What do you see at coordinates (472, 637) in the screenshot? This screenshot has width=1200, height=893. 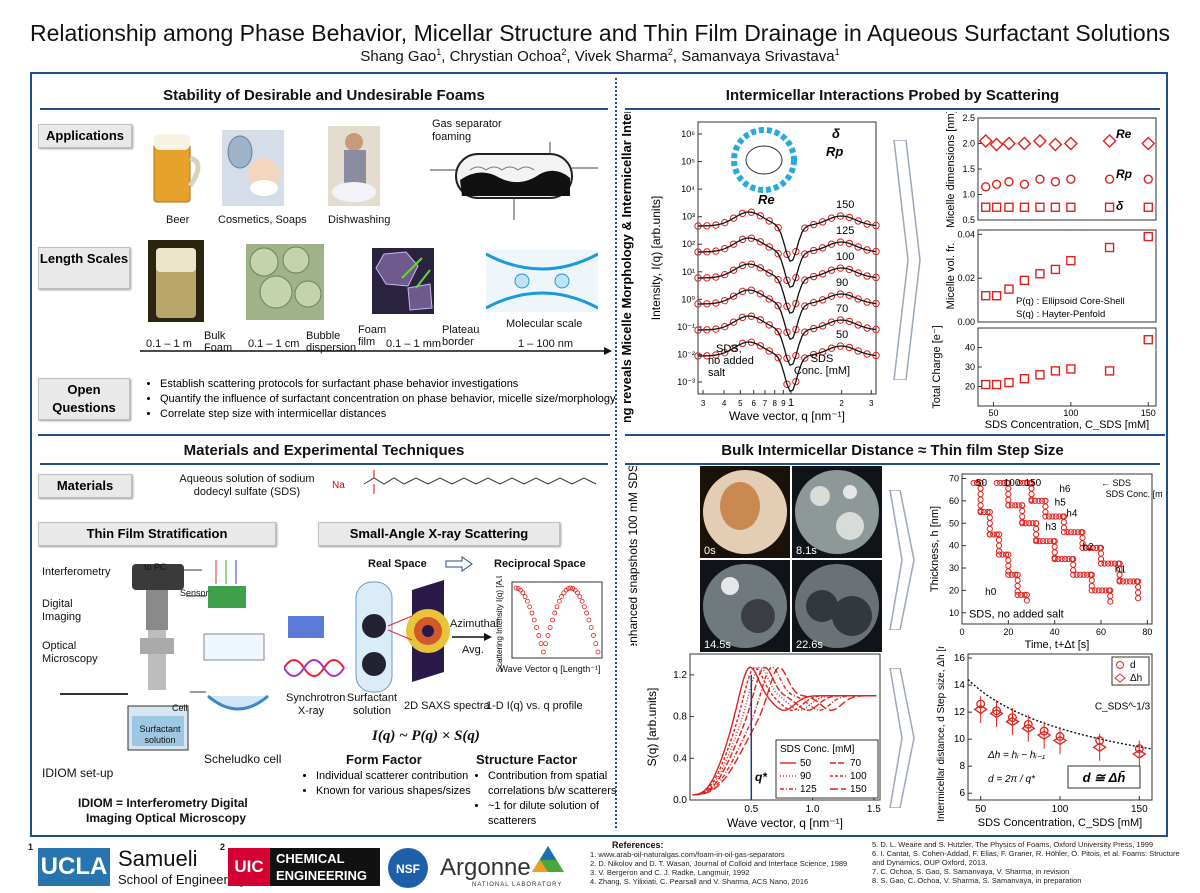 I see `azimuthal-arrow` at bounding box center [472, 637].